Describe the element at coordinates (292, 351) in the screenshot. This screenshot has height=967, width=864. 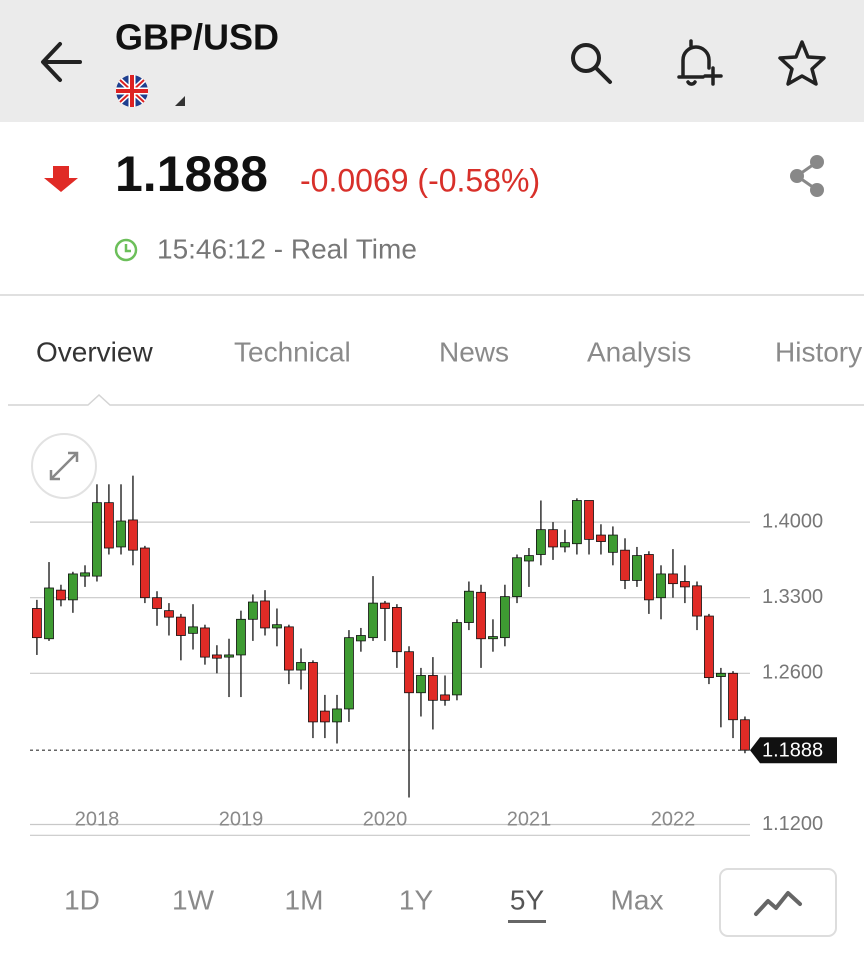
I see `tab: Technical` at that location.